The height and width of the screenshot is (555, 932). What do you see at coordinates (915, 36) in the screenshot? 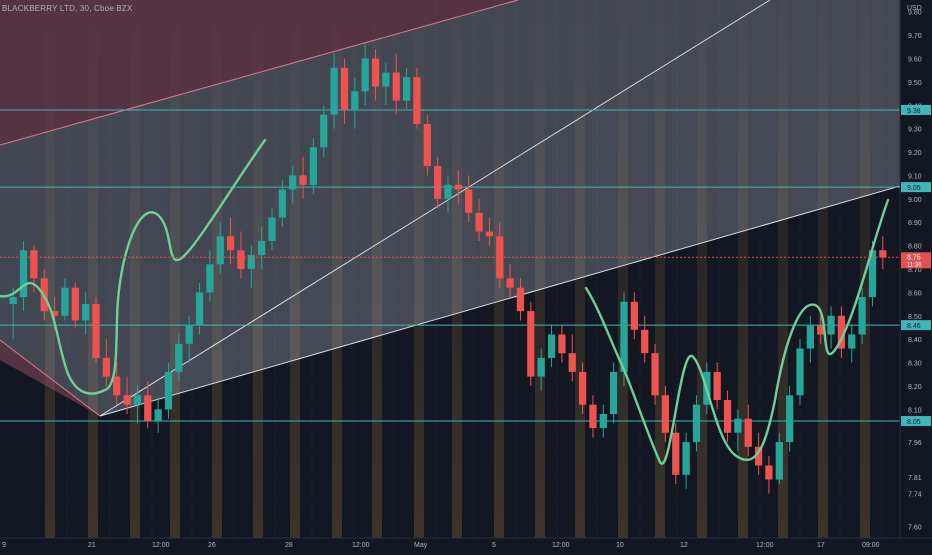
I see `price-tick-label: 9.70` at bounding box center [915, 36].